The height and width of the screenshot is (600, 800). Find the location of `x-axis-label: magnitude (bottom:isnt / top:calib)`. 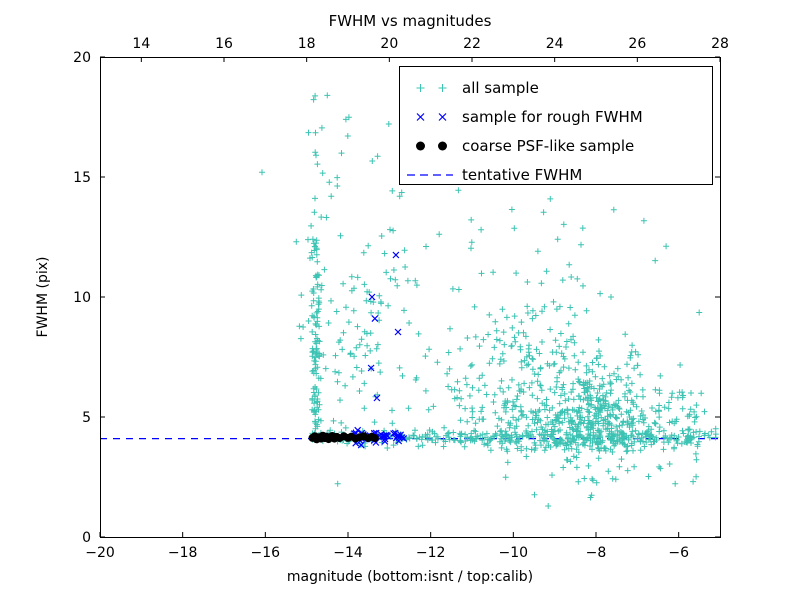

x-axis-label: magnitude (bottom:isnt / top:calib) is located at coordinates (410, 577).